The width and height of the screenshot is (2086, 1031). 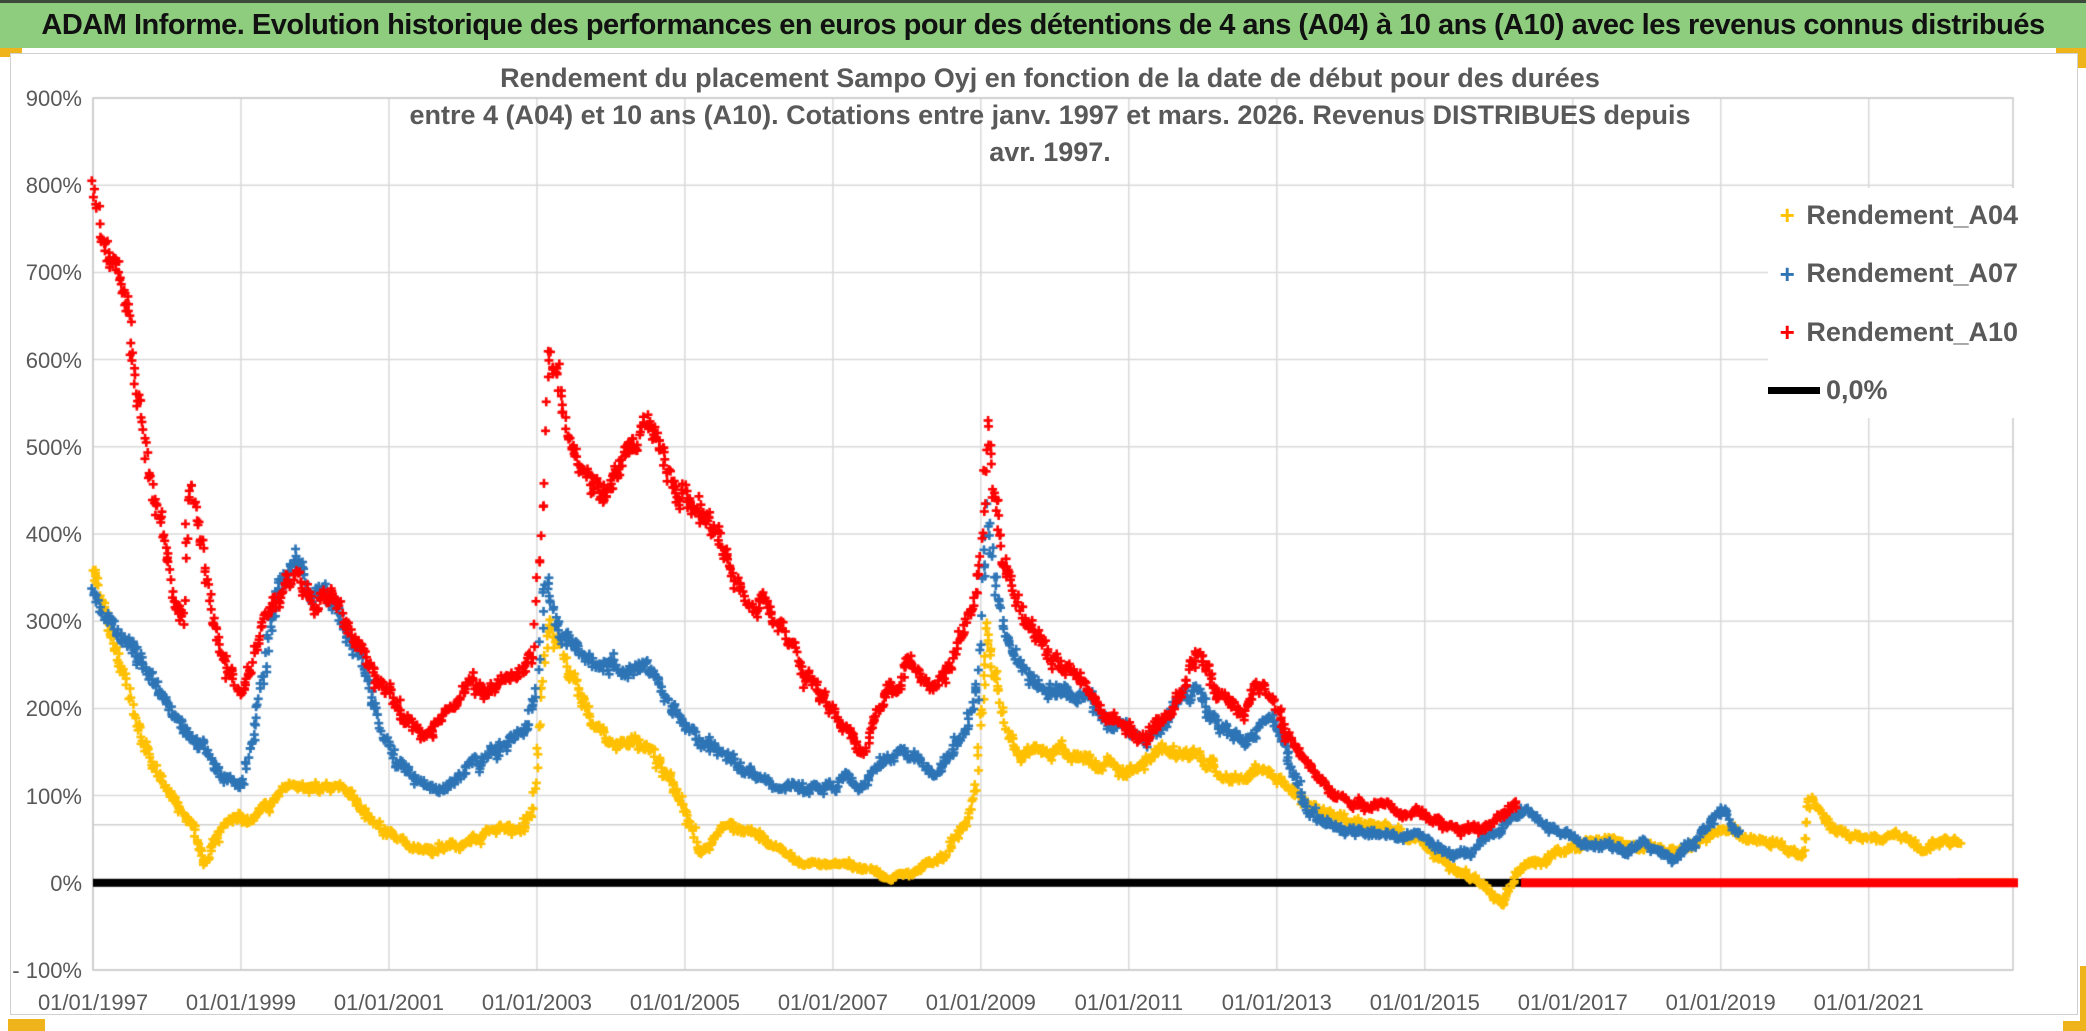 I want to click on y-axis-label: 300%, so click(x=53, y=622).